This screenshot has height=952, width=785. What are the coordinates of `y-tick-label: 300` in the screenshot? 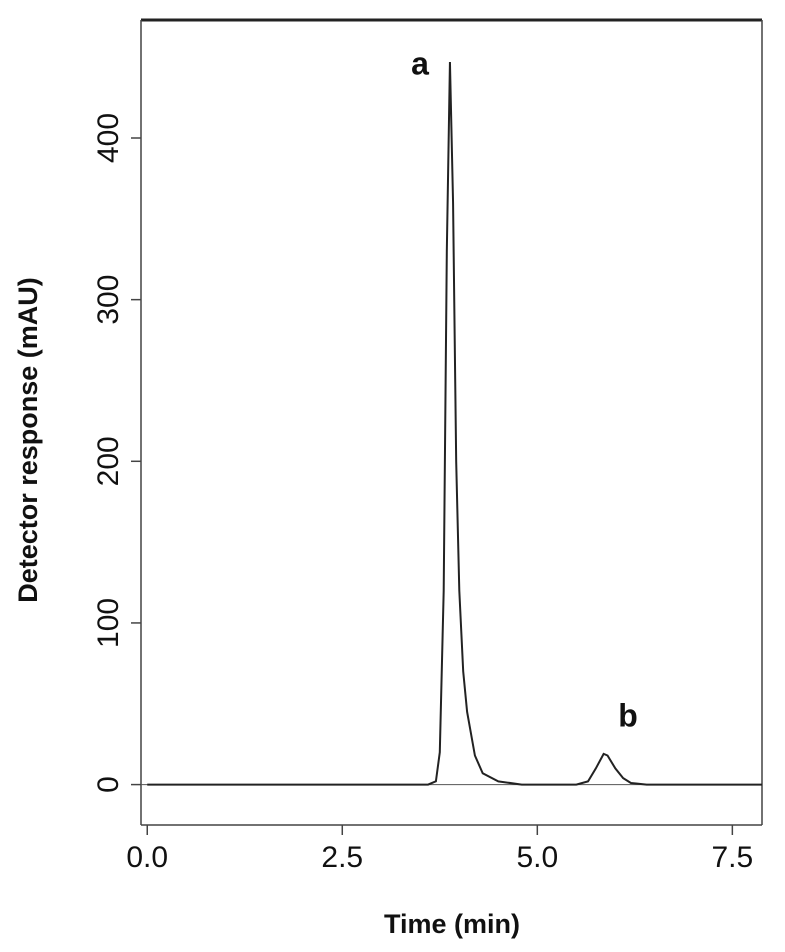 It's located at (108, 300).